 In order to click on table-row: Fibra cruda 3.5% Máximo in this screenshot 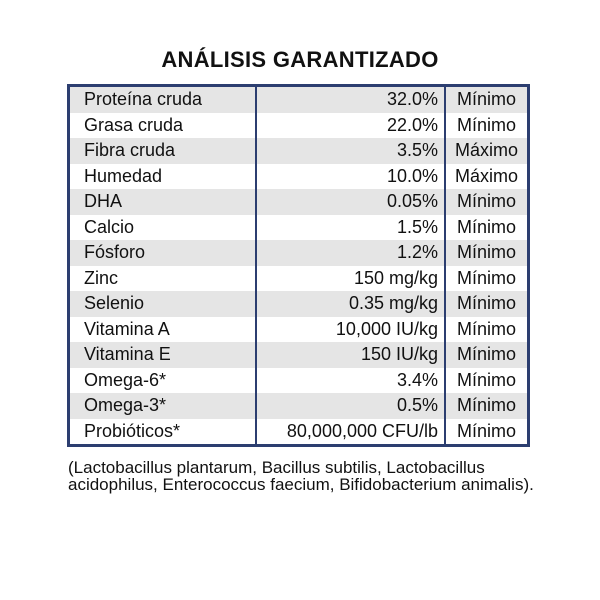, I will do `click(298, 151)`.